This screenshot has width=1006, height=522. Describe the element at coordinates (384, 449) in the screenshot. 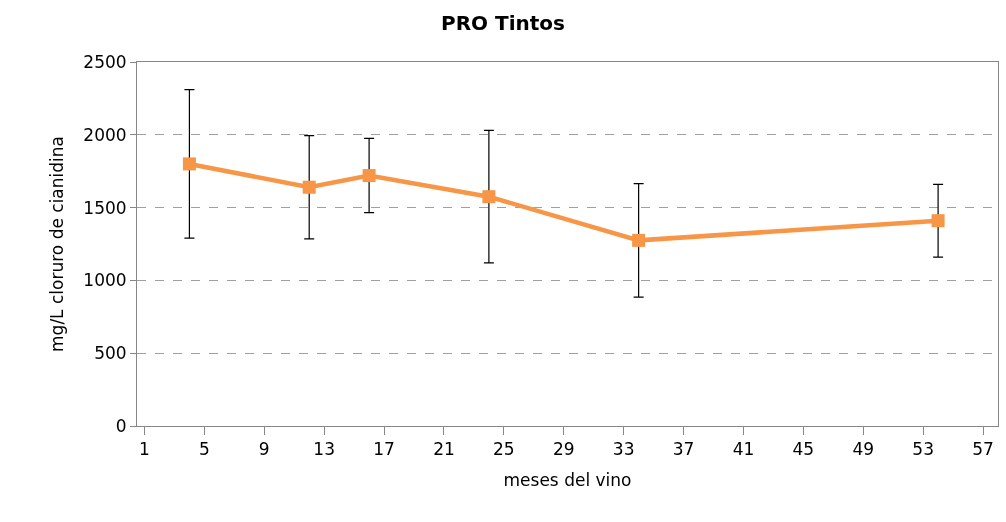

I see `x-tick-label: 17` at that location.